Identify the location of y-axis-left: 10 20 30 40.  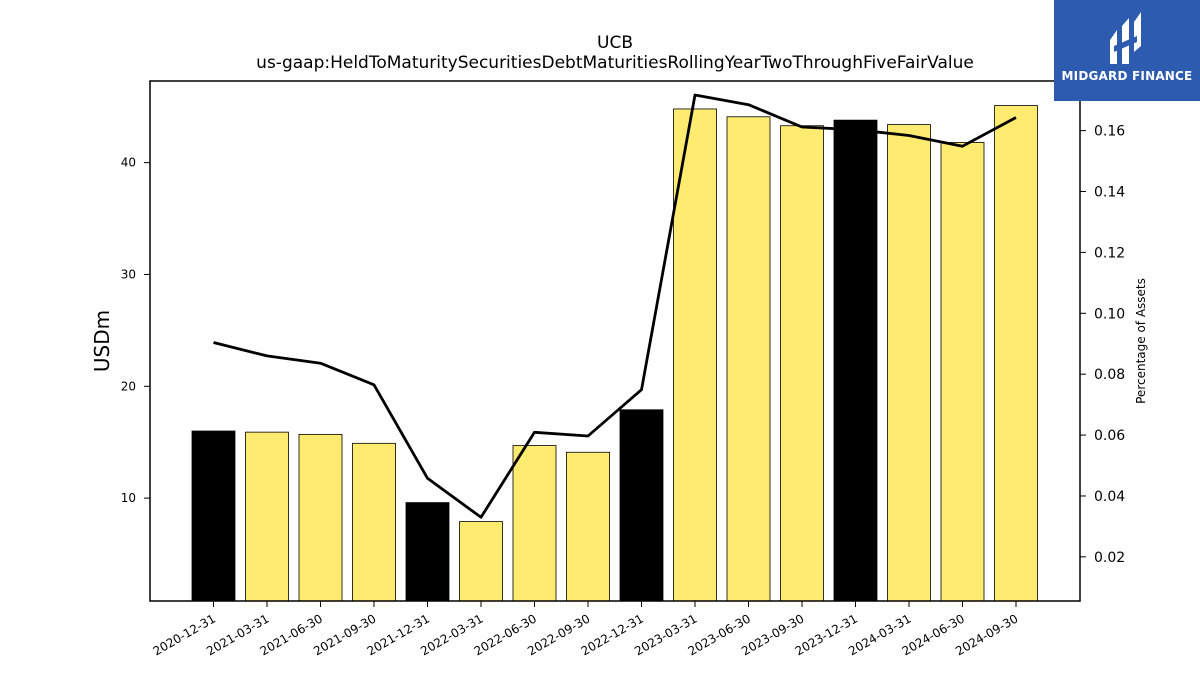
(135, 330).